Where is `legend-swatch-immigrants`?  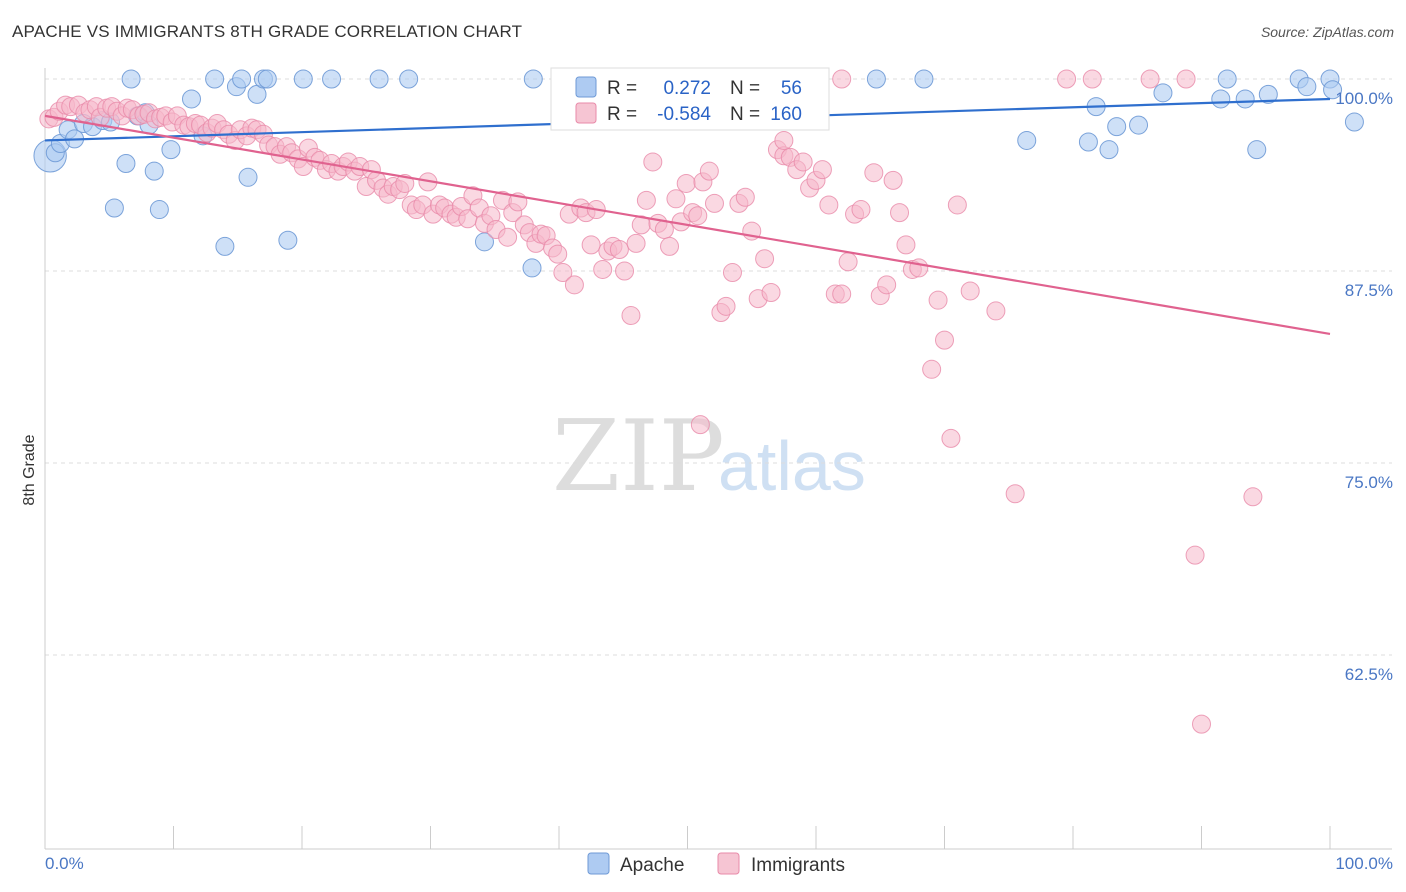 legend-swatch-immigrants is located at coordinates (586, 113).